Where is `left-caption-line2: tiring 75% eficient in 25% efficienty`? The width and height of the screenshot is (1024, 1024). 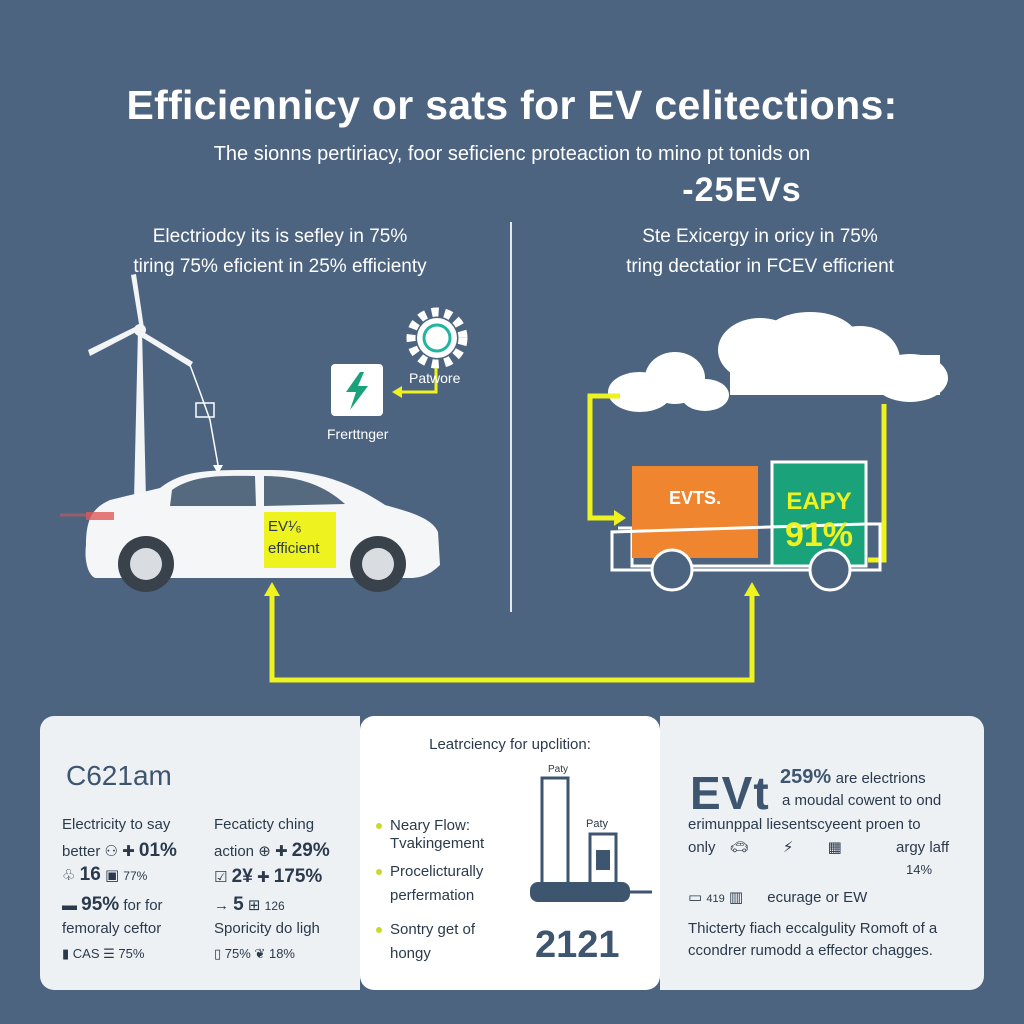
left-caption-line2: tiring 75% eficient in 25% efficienty is located at coordinates (280, 266).